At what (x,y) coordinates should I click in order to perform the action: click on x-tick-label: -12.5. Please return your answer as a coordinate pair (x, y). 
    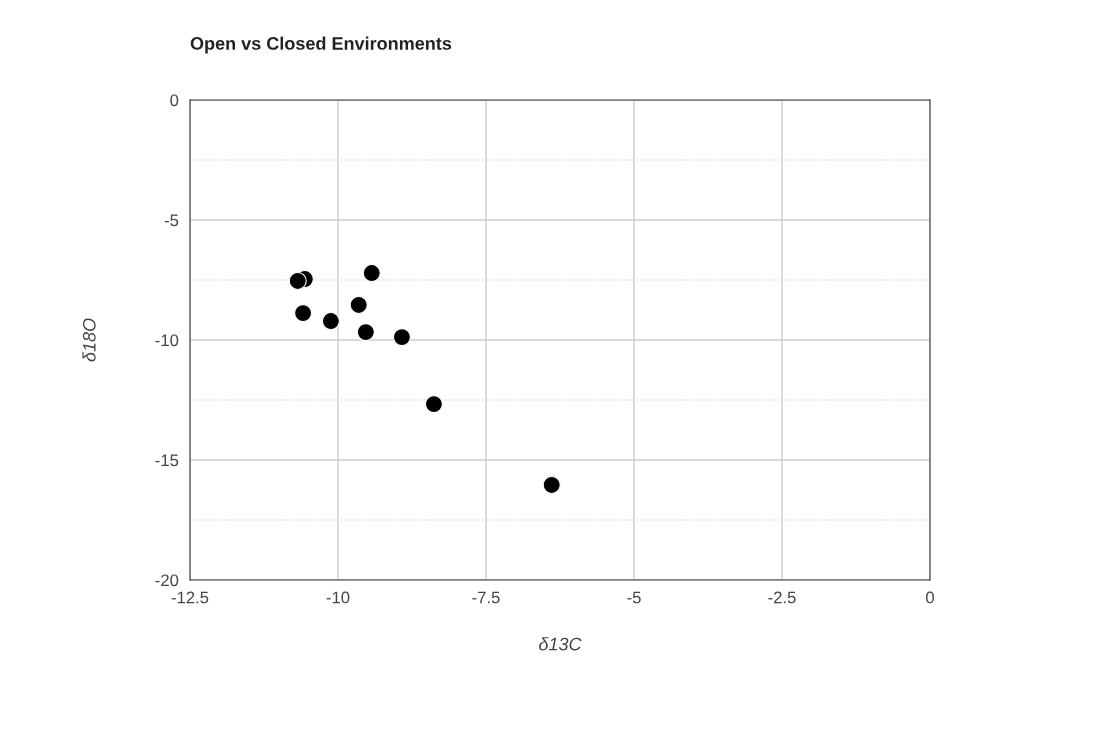
    Looking at the image, I should click on (190, 597).